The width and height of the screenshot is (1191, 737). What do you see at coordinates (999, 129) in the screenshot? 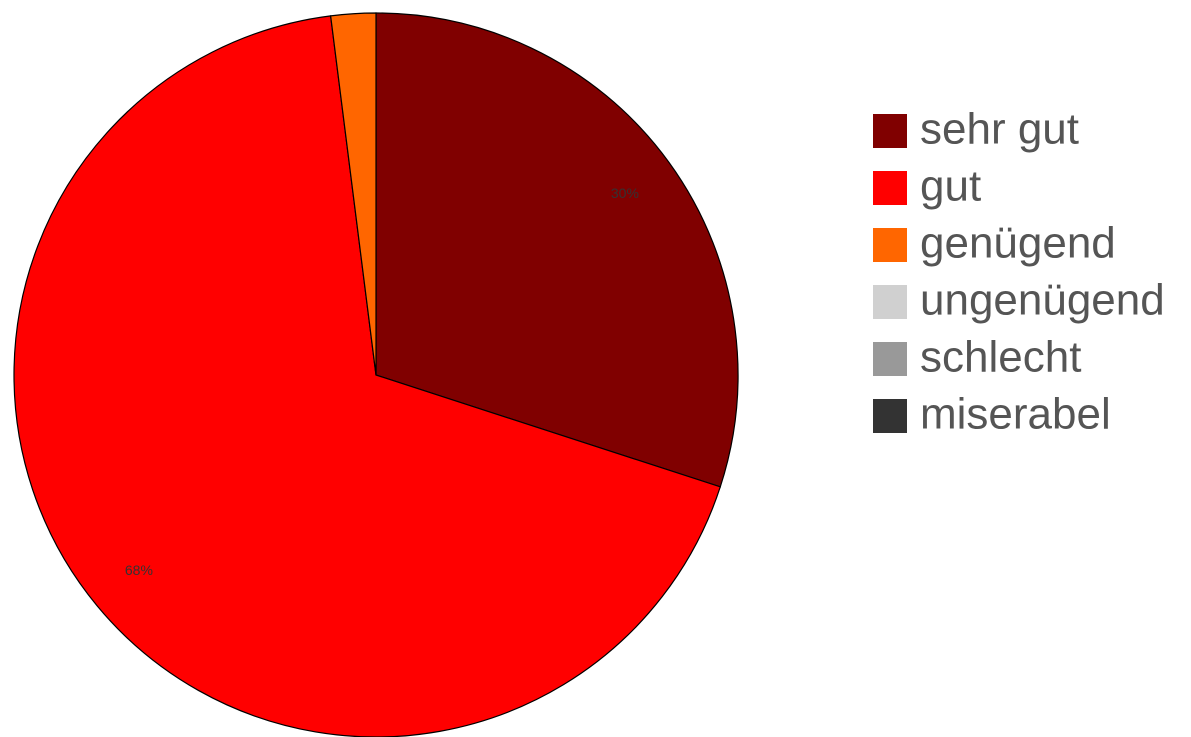
I see `legend-label-sehr-gut: sehr gut` at bounding box center [999, 129].